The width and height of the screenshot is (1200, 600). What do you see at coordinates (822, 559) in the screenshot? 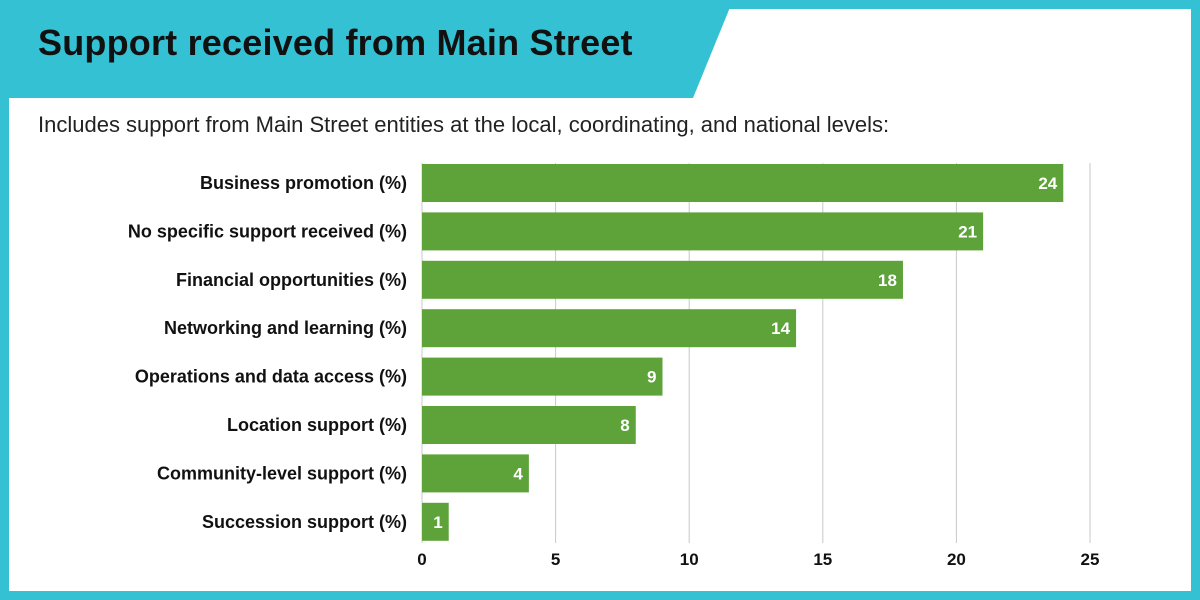
I see `x-tick-label: 15` at bounding box center [822, 559].